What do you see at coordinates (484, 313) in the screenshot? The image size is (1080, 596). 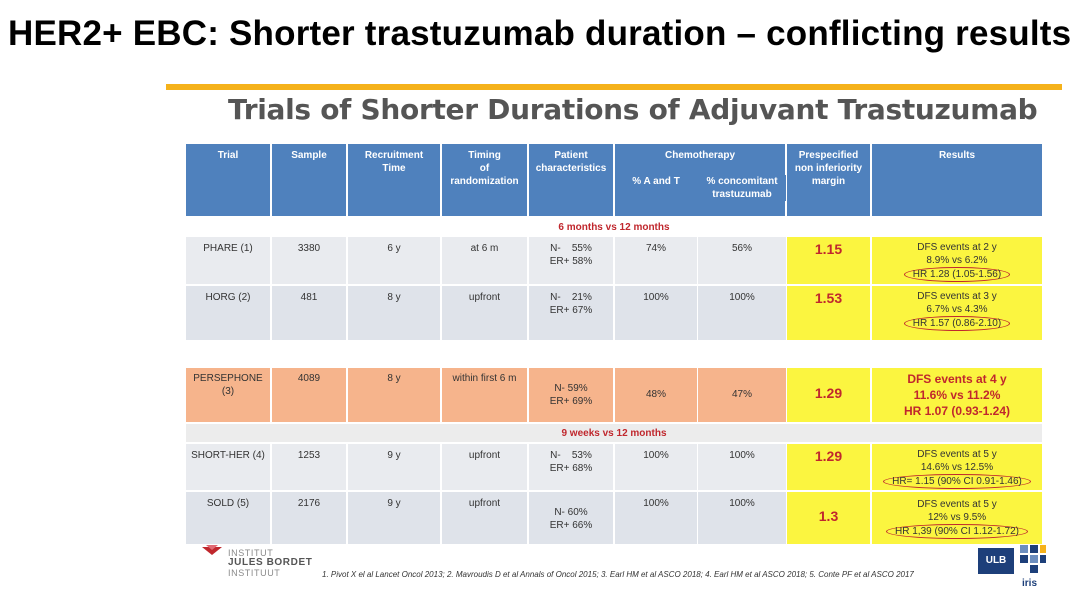 I see `horg-timing: upfront` at bounding box center [484, 313].